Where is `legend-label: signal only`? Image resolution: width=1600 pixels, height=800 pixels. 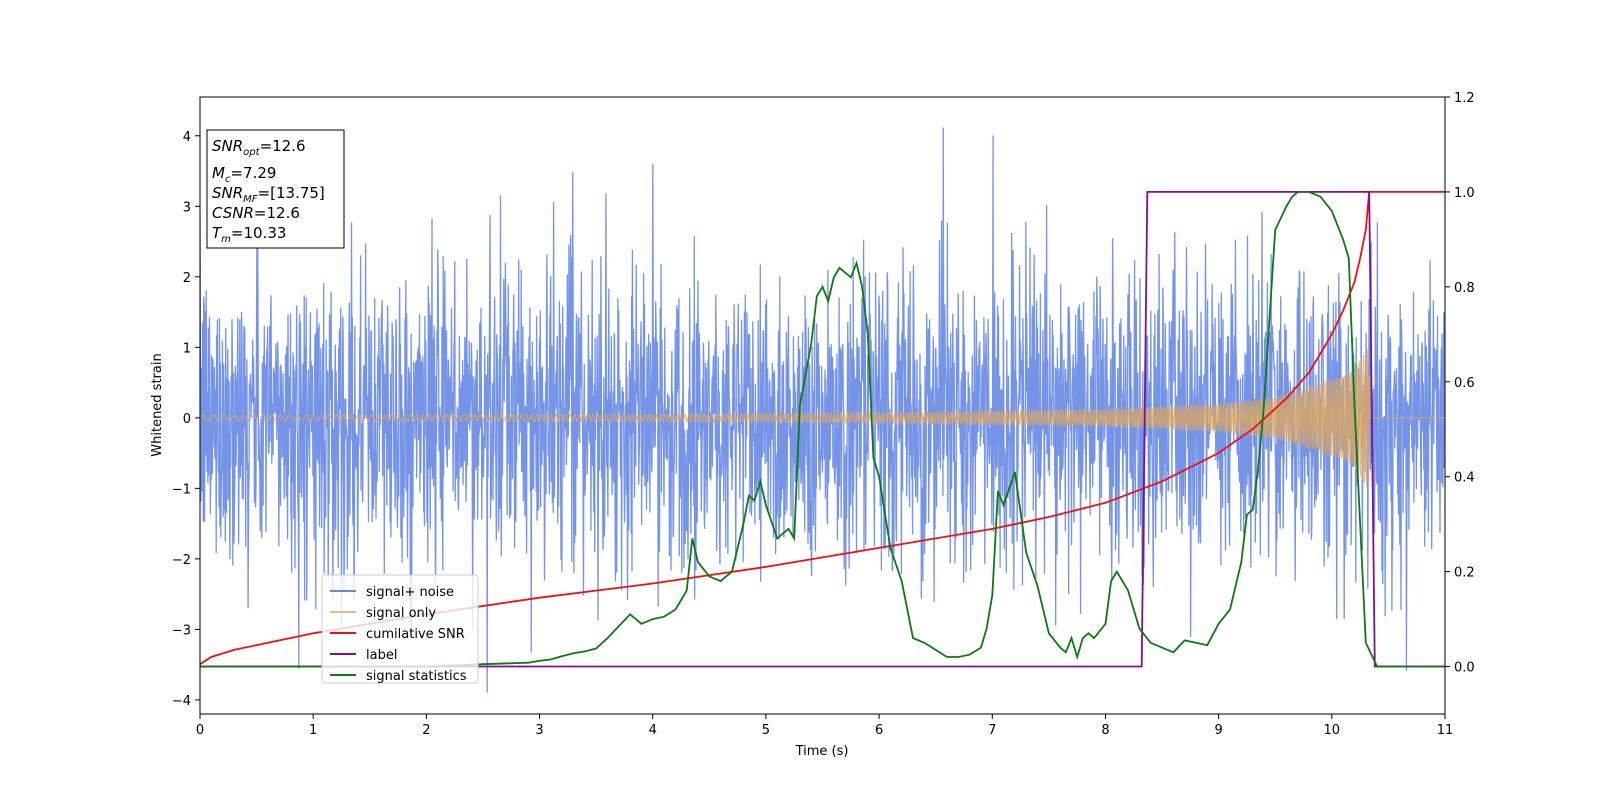
legend-label: signal only is located at coordinates (401, 613).